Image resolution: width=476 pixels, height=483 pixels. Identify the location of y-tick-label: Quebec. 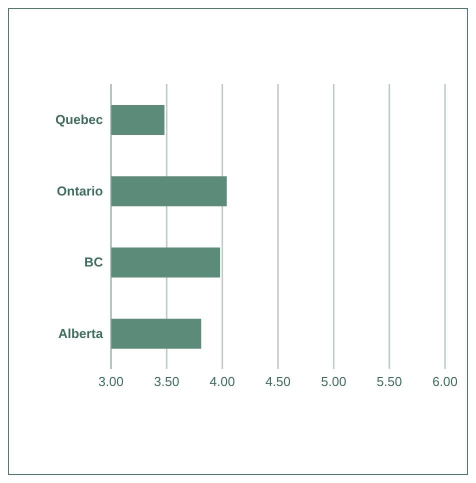
(79, 120).